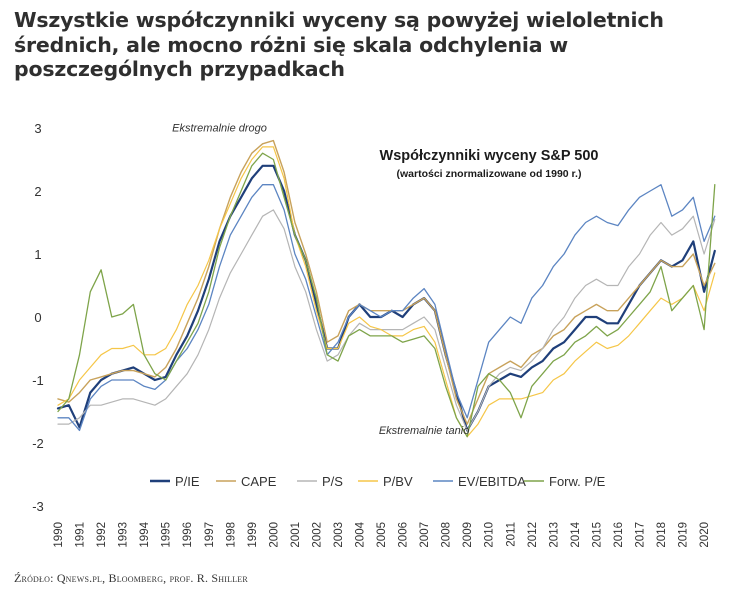 This screenshot has width=743, height=593. What do you see at coordinates (81, 535) in the screenshot?
I see `x-tick-label: 1991` at bounding box center [81, 535].